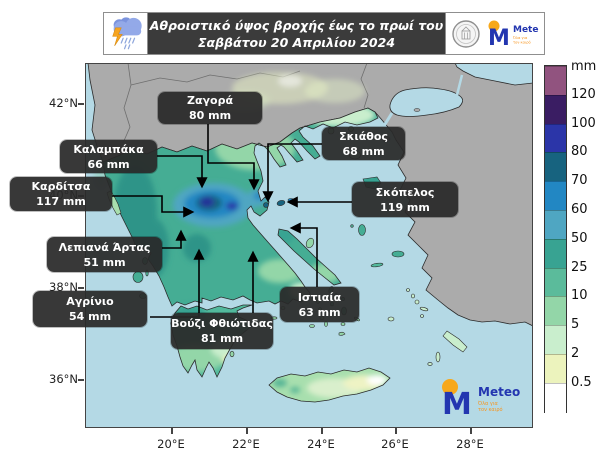 This screenshot has height=461, width=600. Describe the element at coordinates (61, 201) in the screenshot. I see `station-value: 117 mm` at that location.